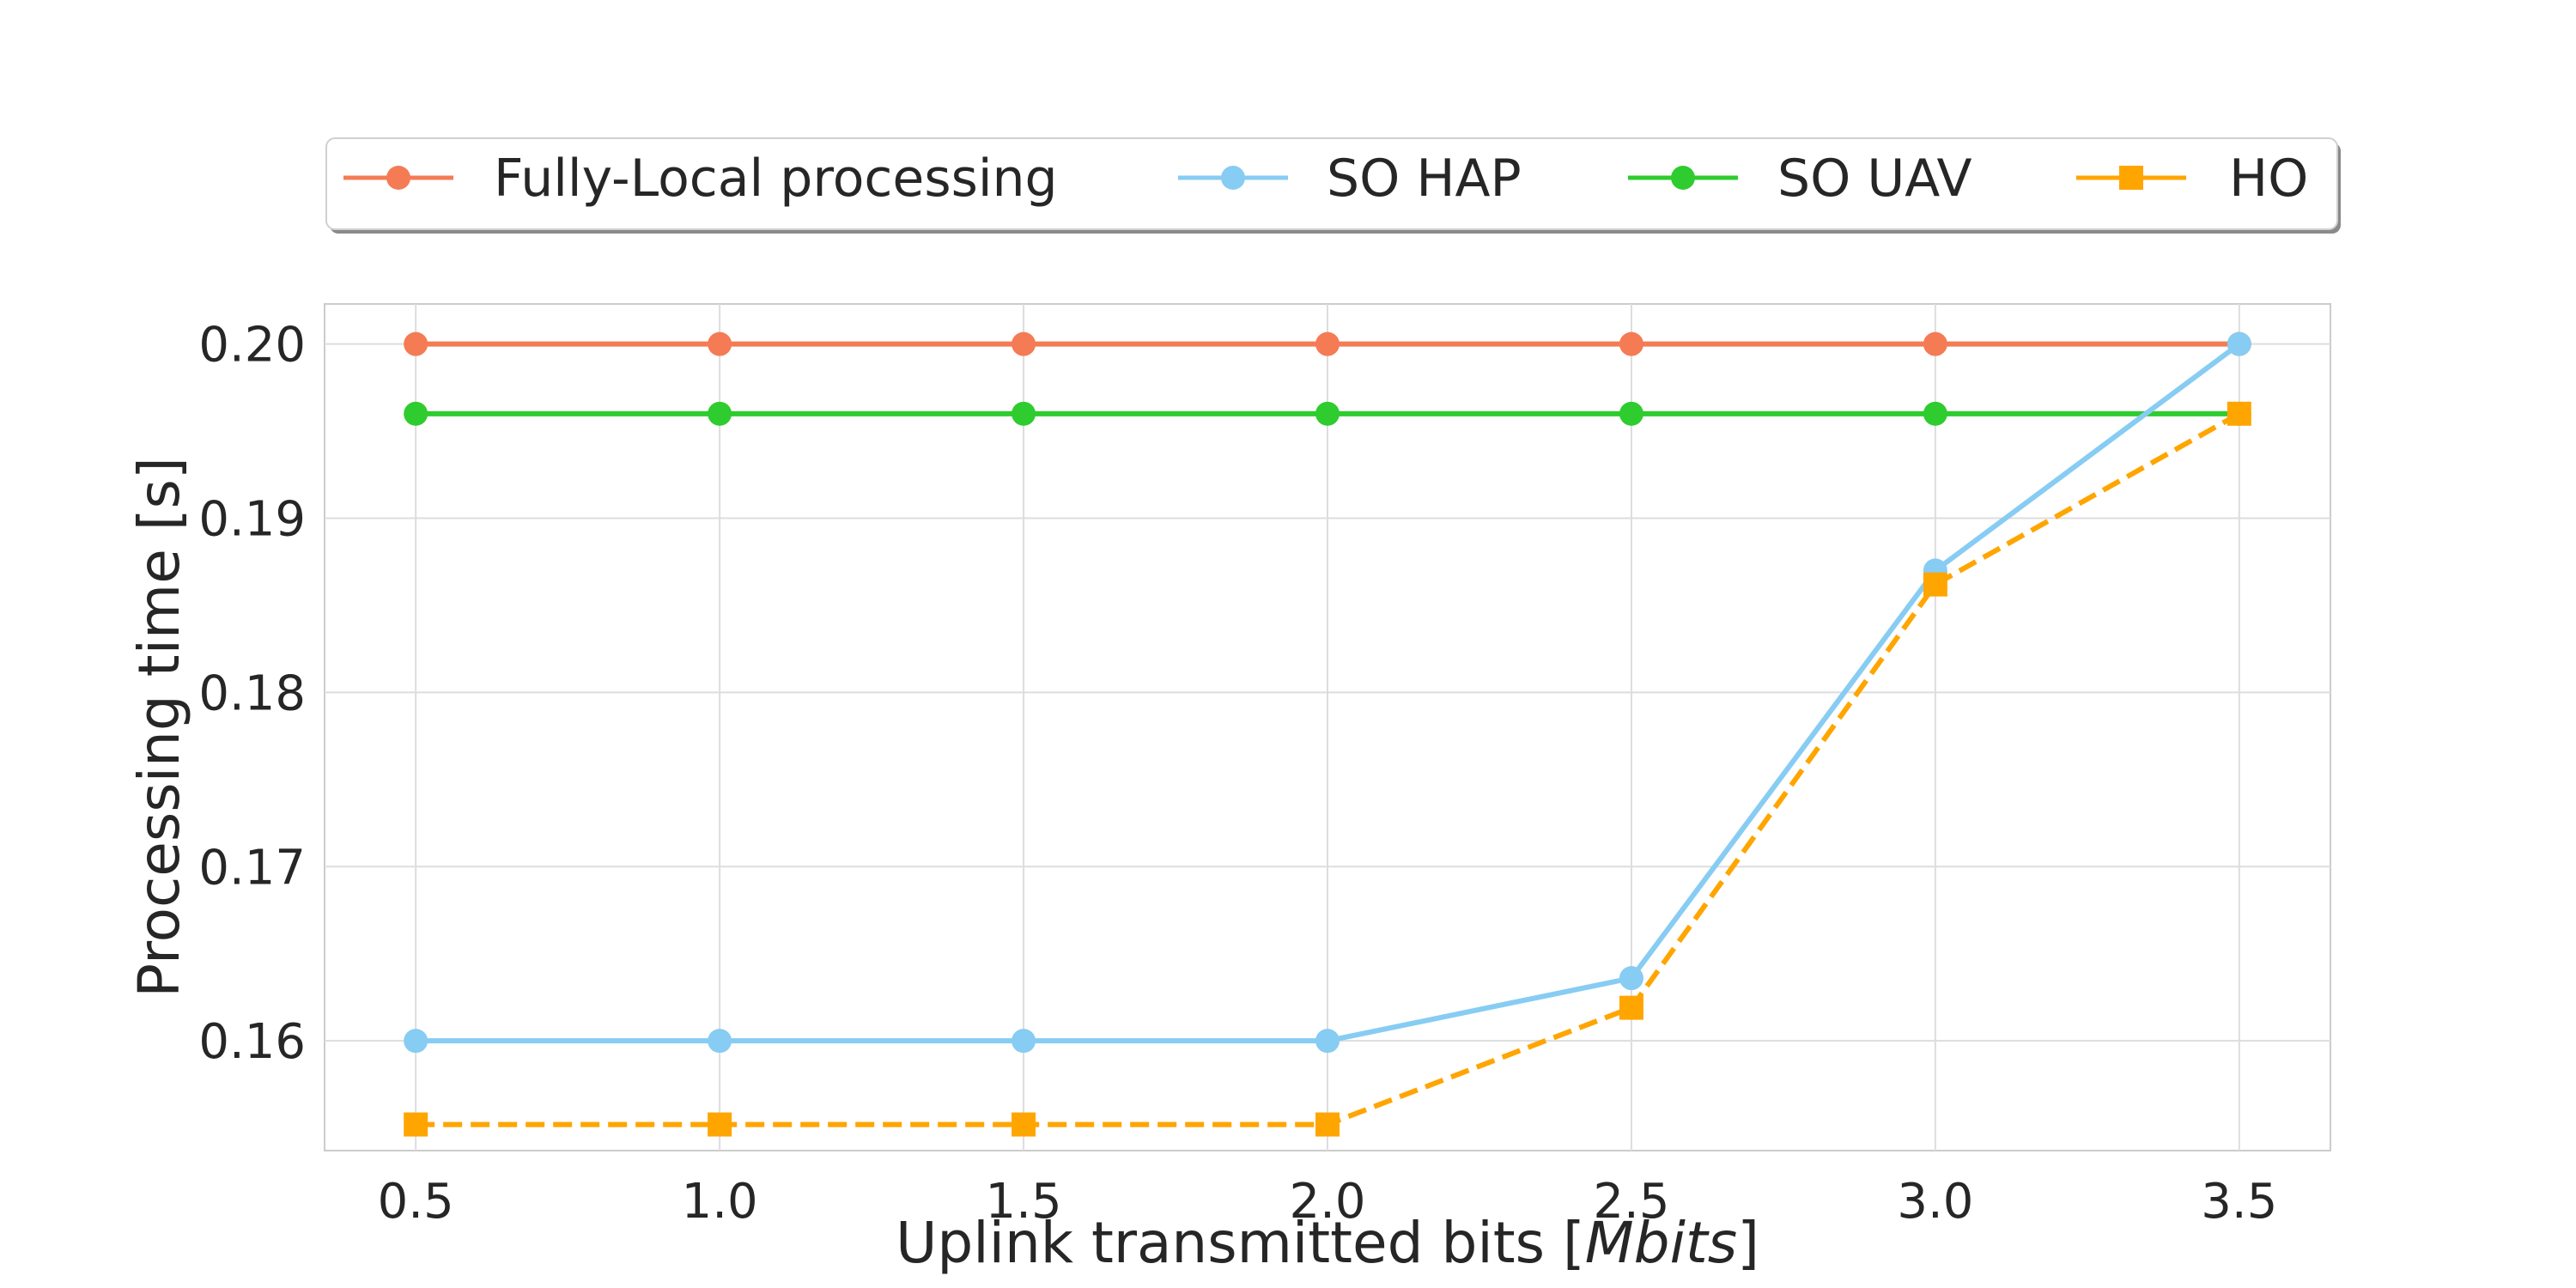 This screenshot has width=2576, height=1288. I want to click on legend-entry-so-hap: SO HAP, so click(1350, 179).